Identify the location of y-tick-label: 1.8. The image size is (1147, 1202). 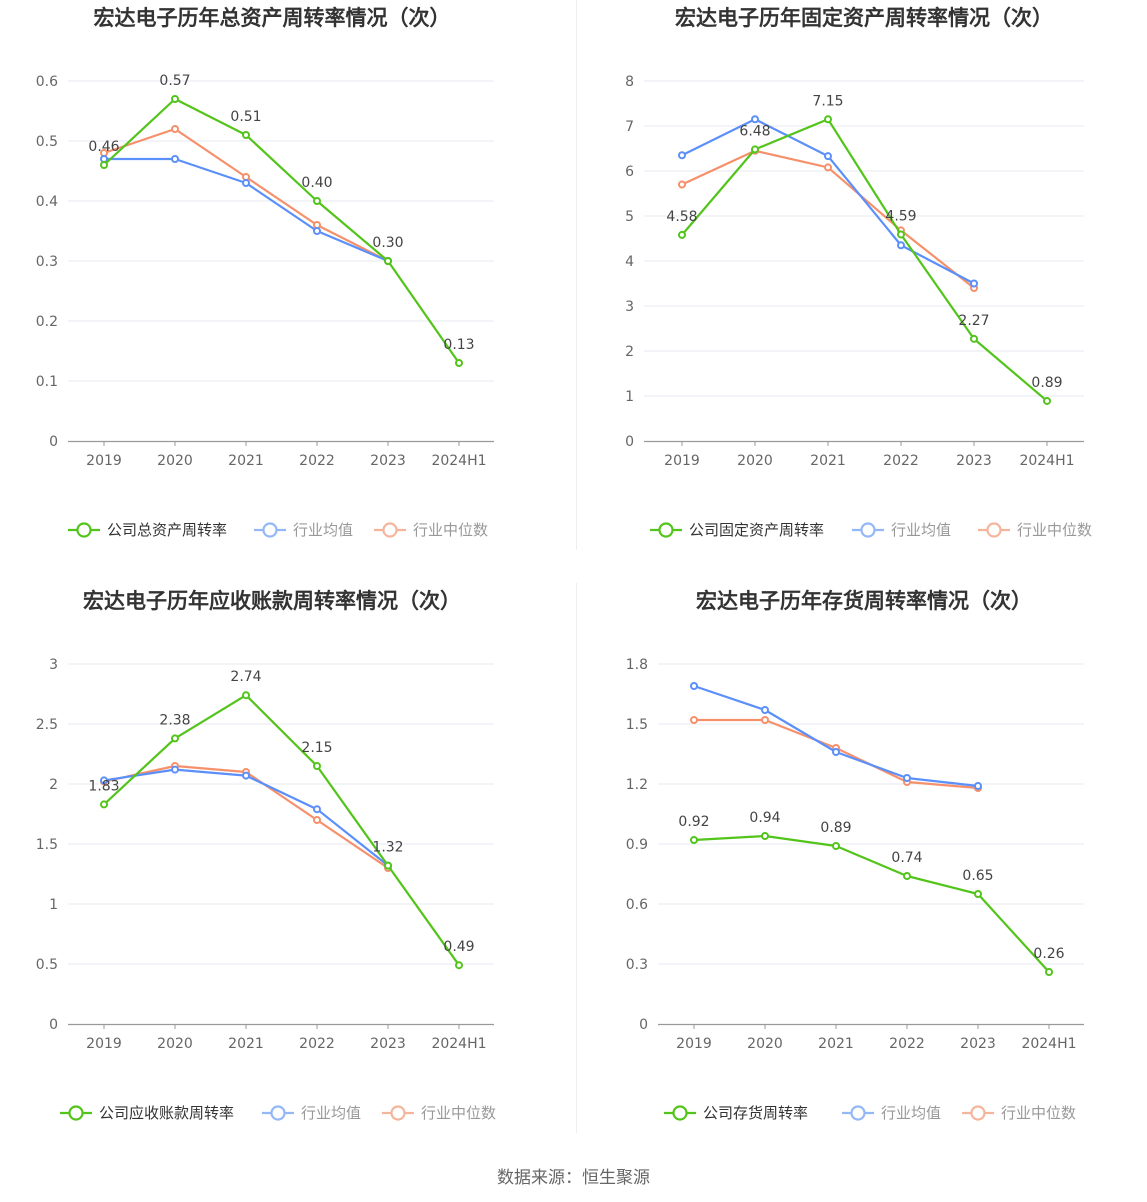
(637, 665).